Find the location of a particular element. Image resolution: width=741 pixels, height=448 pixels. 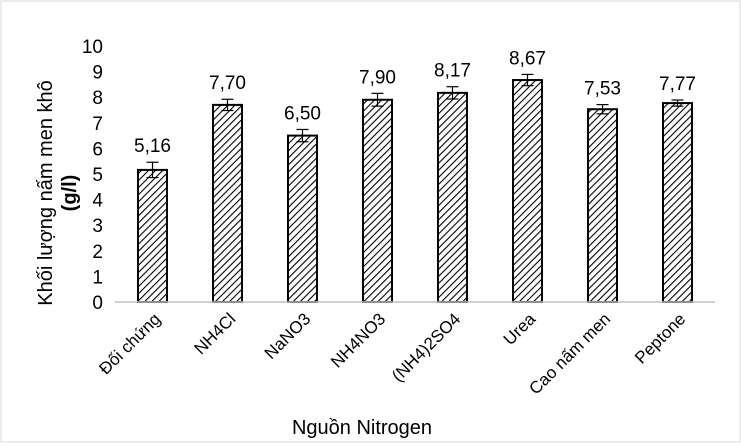

data-label: 7,90 is located at coordinates (377, 77).